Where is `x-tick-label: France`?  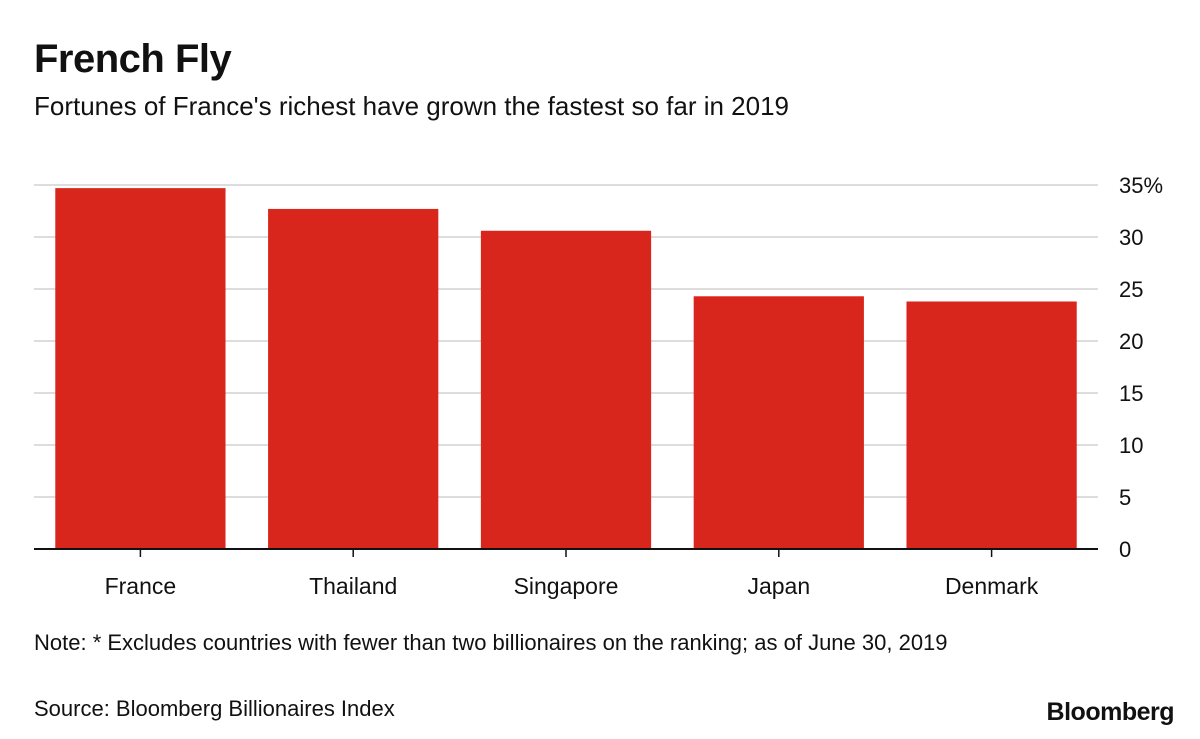 x-tick-label: France is located at coordinates (141, 586).